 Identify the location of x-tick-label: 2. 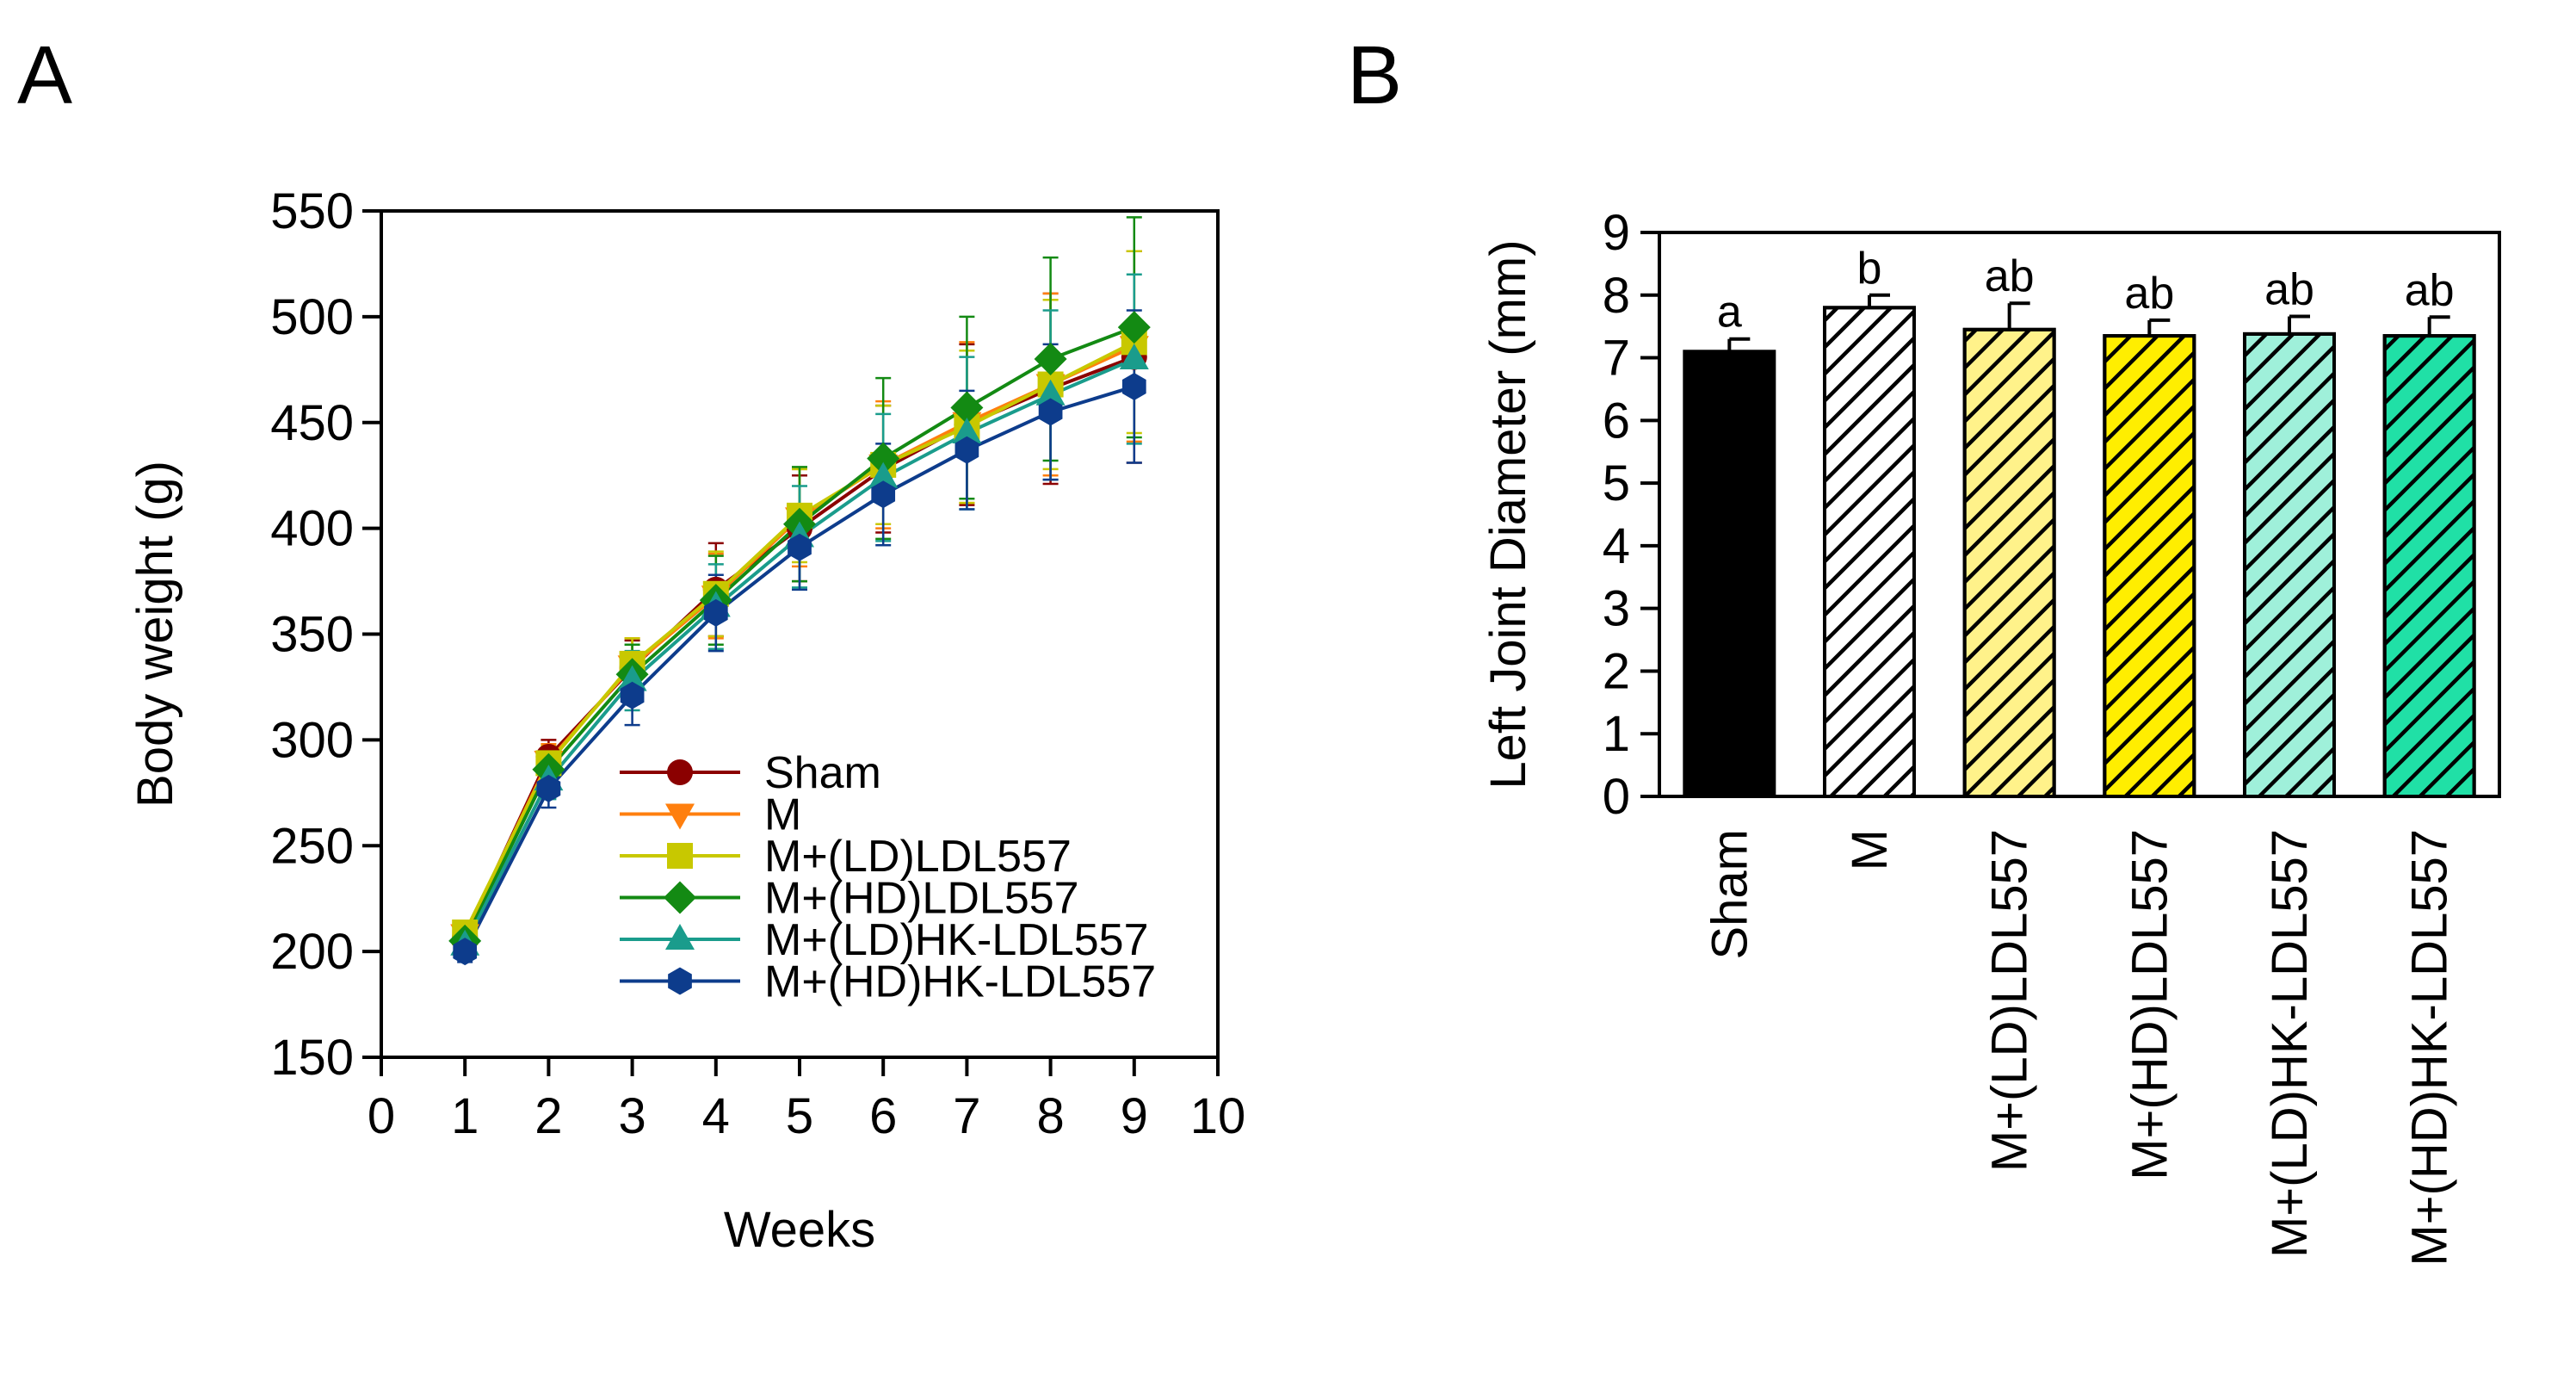
(548, 1116).